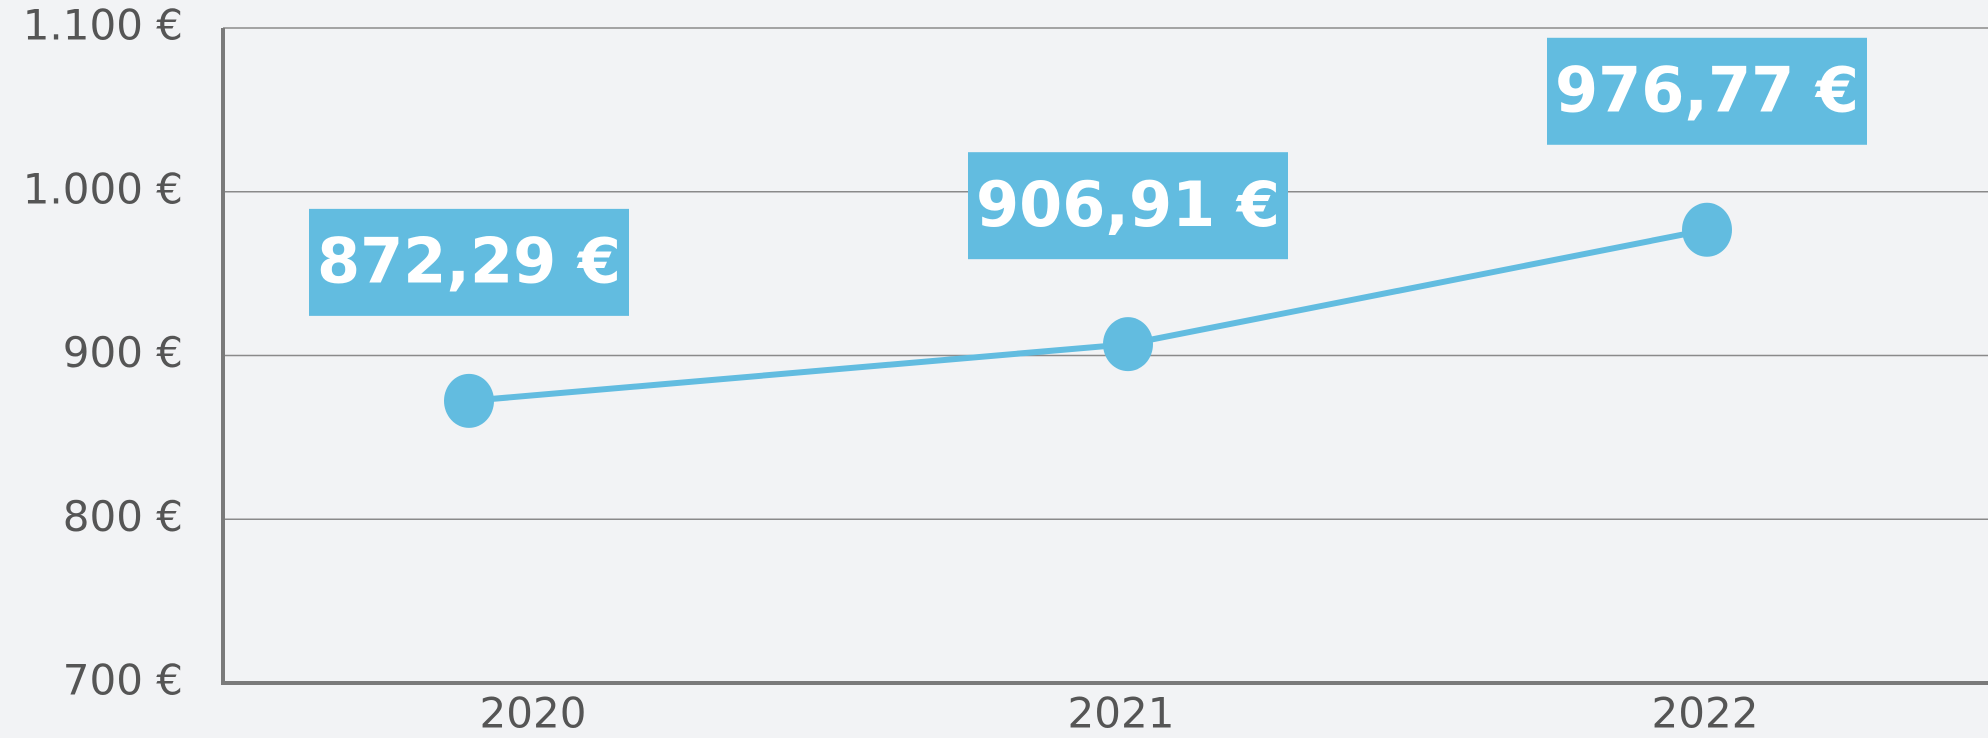 The width and height of the screenshot is (1988, 738). What do you see at coordinates (1121, 713) in the screenshot?
I see `x-tick-label: 2021` at bounding box center [1121, 713].